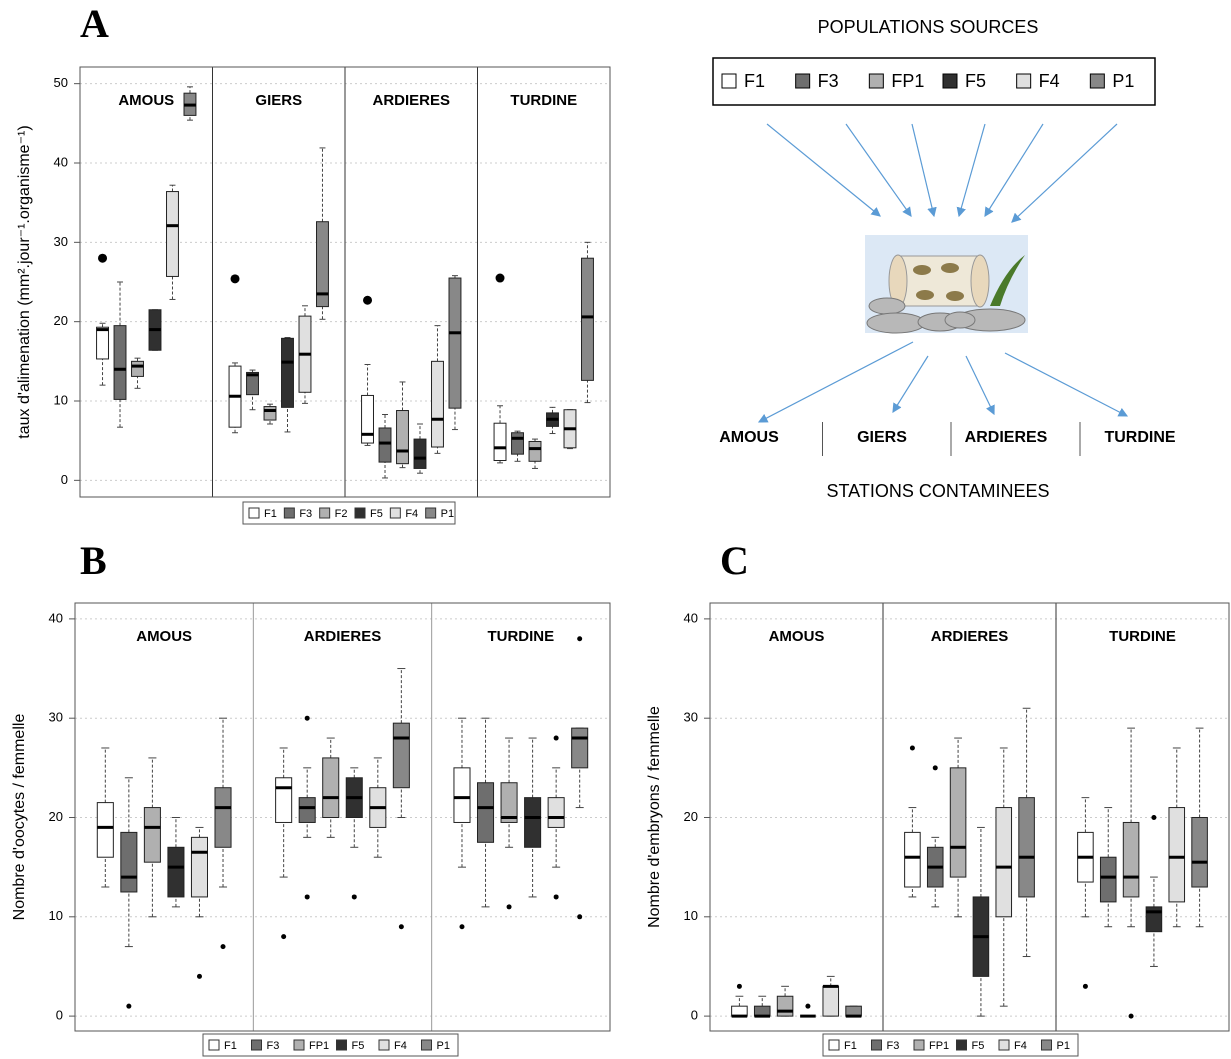  Describe the element at coordinates (947, 439) in the screenshot. I see `stations: AMOUS GIERS ARDIERES TURDINE` at that location.